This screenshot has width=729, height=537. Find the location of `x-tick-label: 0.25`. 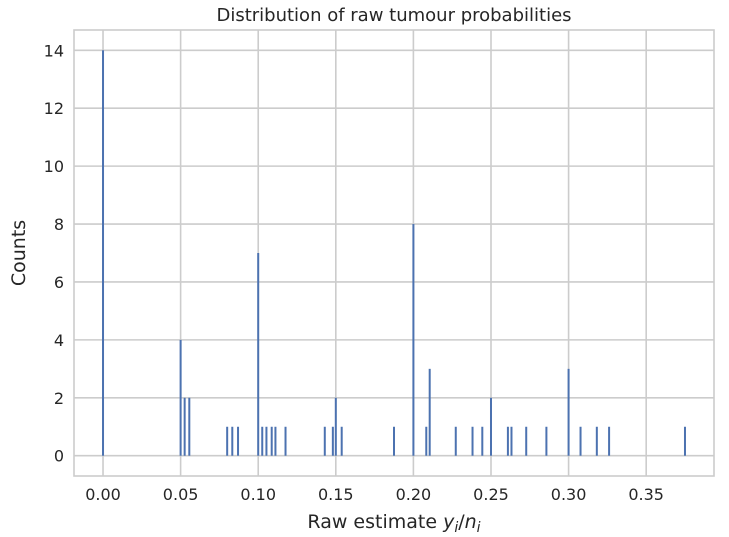

x-tick-label: 0.25 is located at coordinates (491, 494).